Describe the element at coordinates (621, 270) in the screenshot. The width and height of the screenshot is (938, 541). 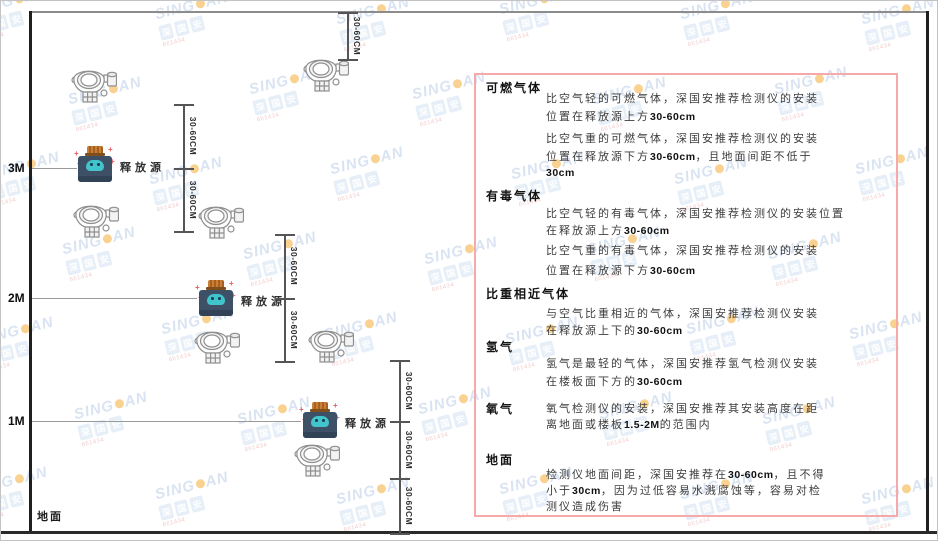
I see `section-text-line: 位置在释放源下方30-60cm` at that location.